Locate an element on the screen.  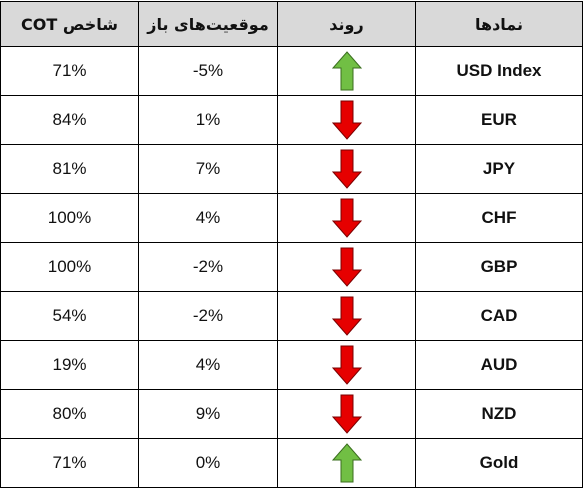
table-row: 80% 9% NZD is located at coordinates (291, 414).